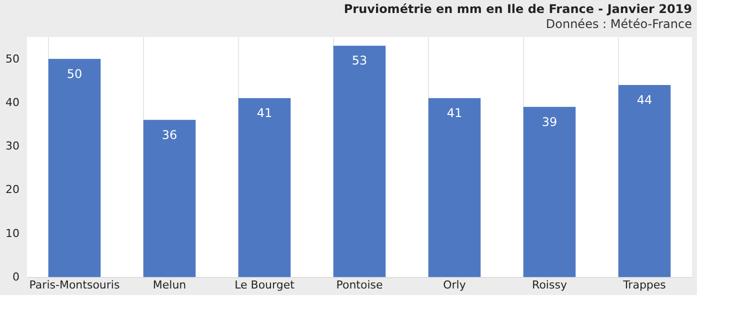  Describe the element at coordinates (13, 189) in the screenshot. I see `y-tick-label: 20` at that location.